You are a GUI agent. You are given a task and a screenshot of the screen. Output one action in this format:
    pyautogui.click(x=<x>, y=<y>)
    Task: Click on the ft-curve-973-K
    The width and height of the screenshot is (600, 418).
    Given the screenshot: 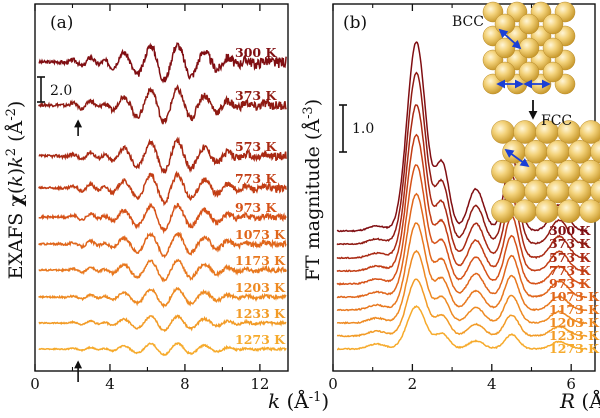 What is the action you would take?
    pyautogui.click(x=462, y=225)
    